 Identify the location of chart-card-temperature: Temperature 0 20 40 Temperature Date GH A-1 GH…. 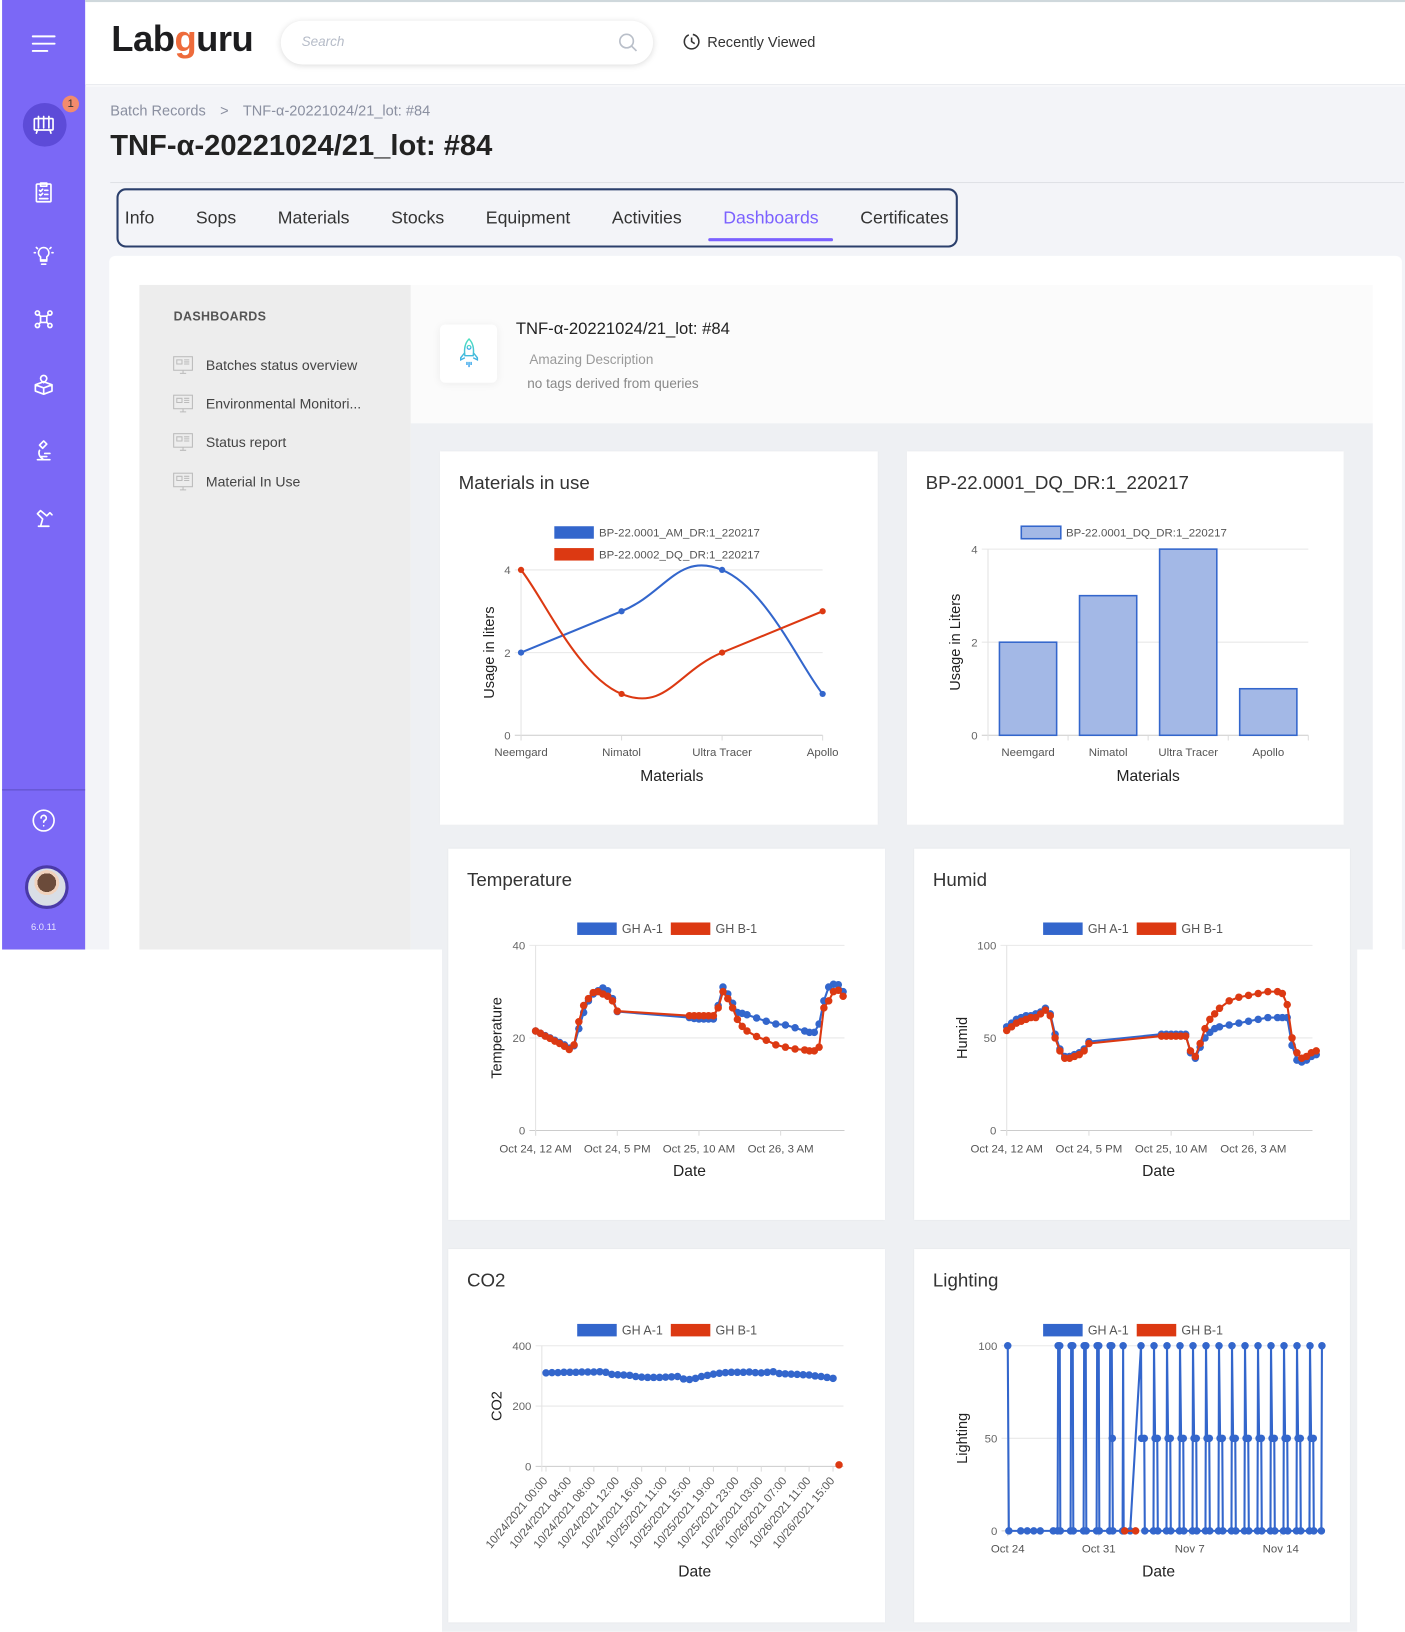
(667, 1034).